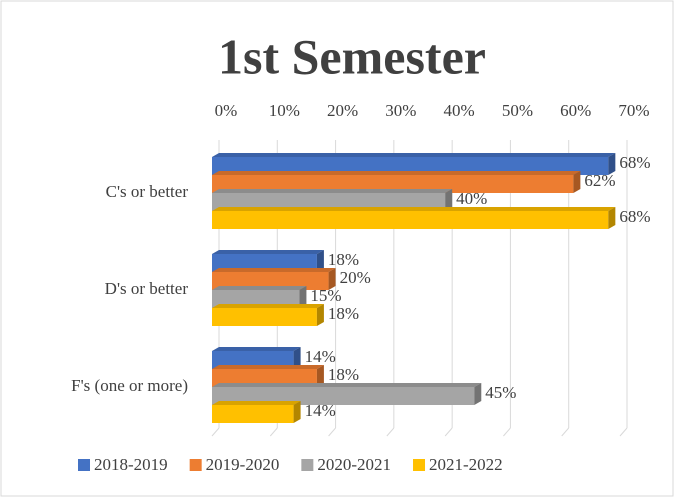 The width and height of the screenshot is (674, 497). What do you see at coordinates (243, 464) in the screenshot?
I see `legend-label: 2019-2020` at bounding box center [243, 464].